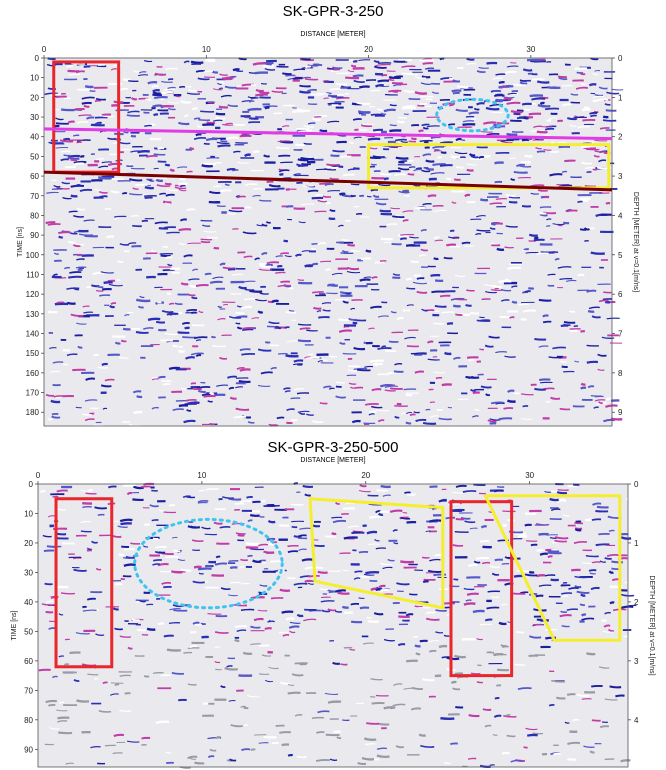  Describe the element at coordinates (620, 334) in the screenshot. I see `y2-tick-label: 7` at that location.